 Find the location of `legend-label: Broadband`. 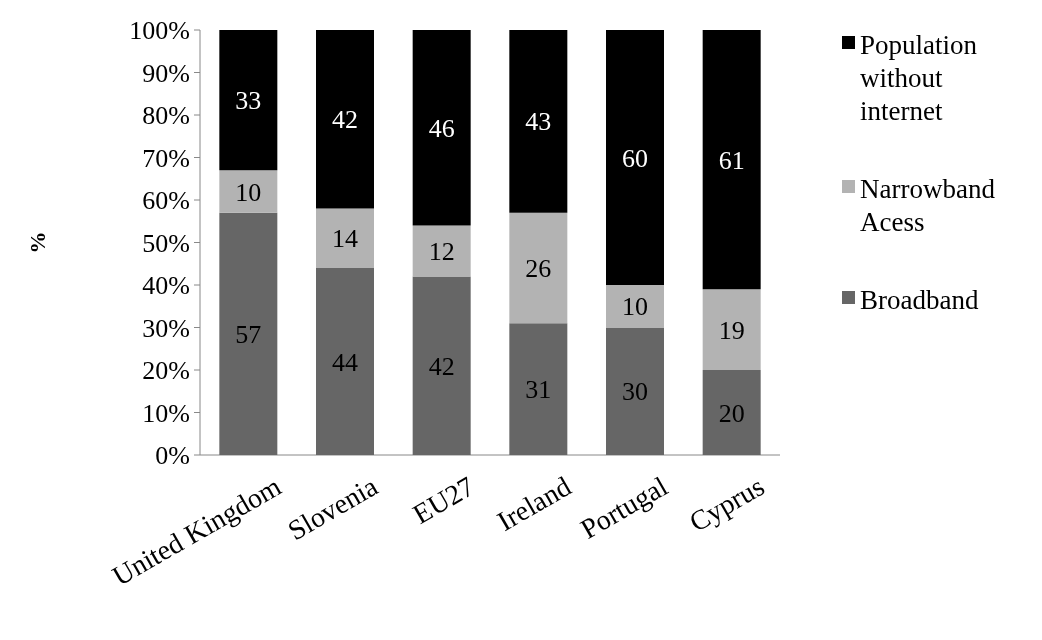

legend-label: Broadband is located at coordinates (919, 300).